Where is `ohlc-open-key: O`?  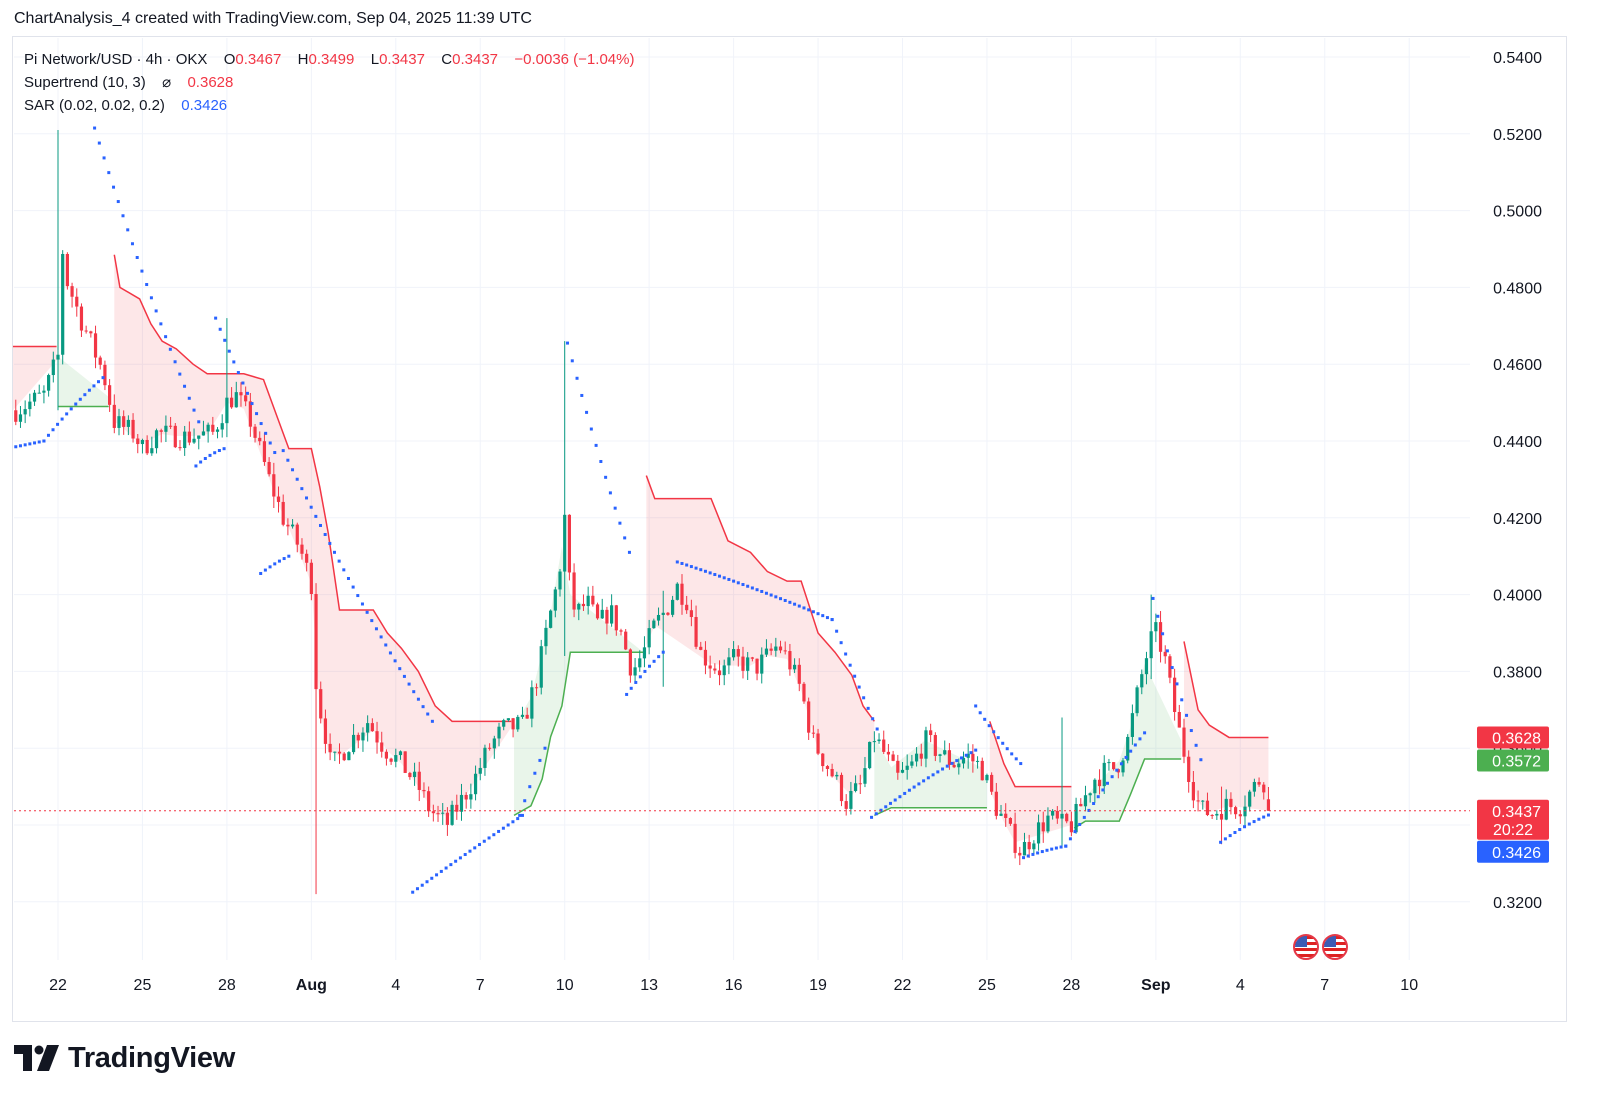
ohlc-open-key: O is located at coordinates (229, 59).